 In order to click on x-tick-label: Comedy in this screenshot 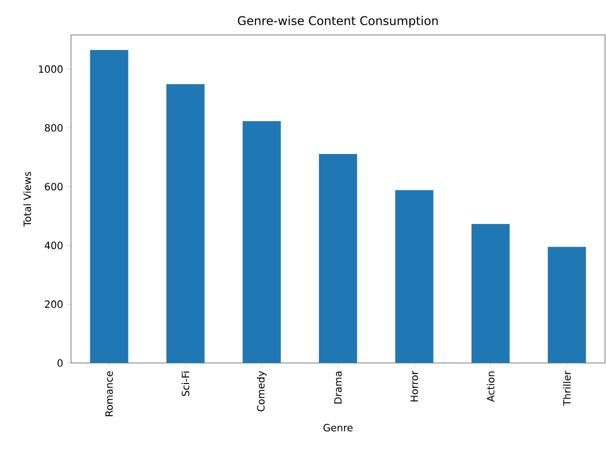, I will do `click(261, 391)`.